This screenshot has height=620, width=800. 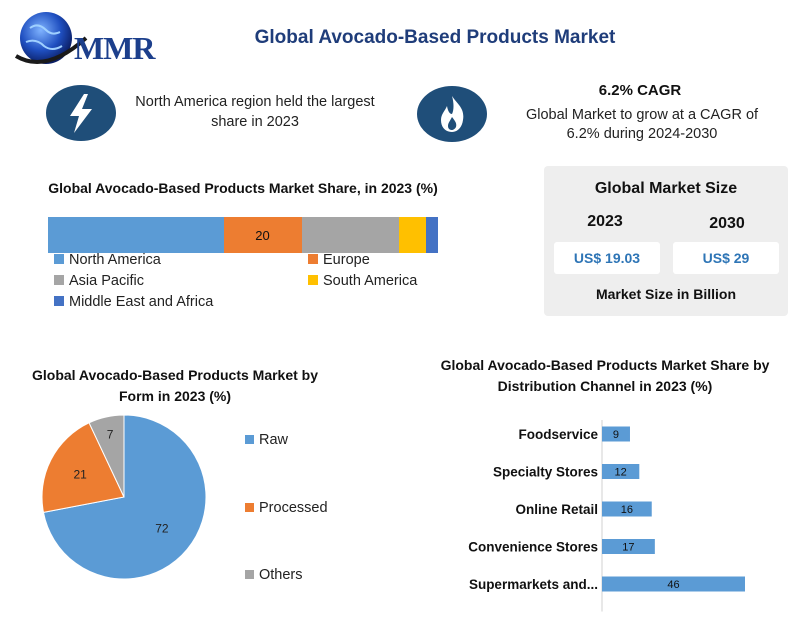 What do you see at coordinates (413, 235) in the screenshot?
I see `stacked-bar-segment-south-america` at bounding box center [413, 235].